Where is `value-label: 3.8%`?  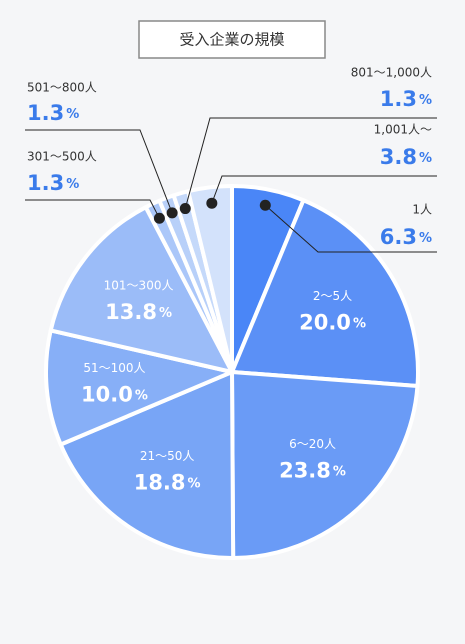
value-label: 3.8% is located at coordinates (406, 157).